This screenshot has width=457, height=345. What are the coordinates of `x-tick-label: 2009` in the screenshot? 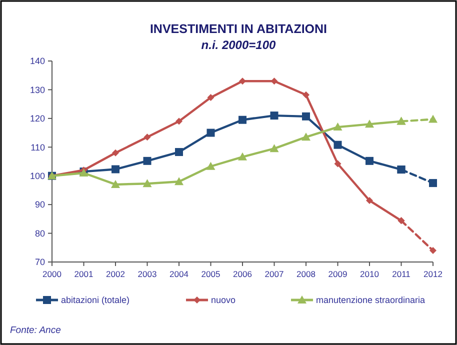 It's located at (338, 274).